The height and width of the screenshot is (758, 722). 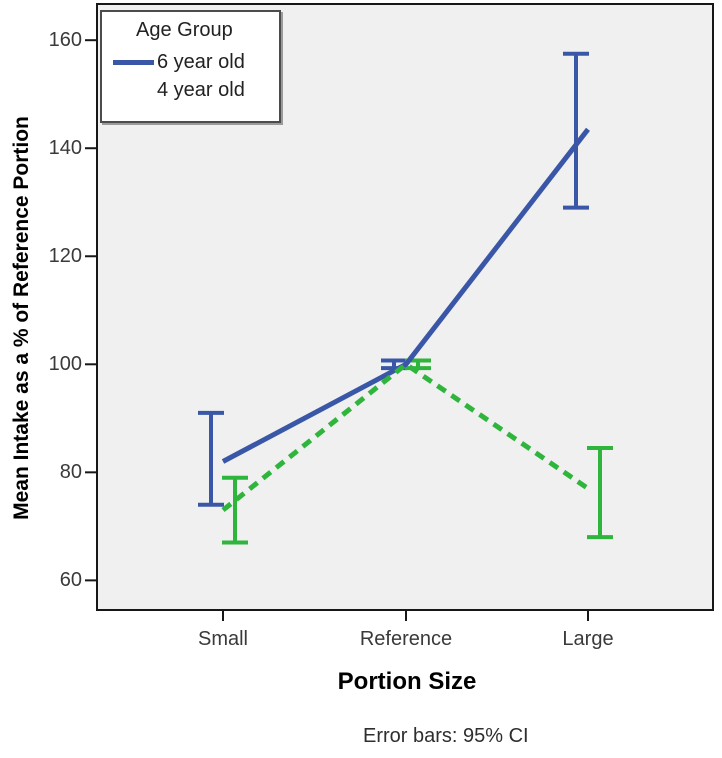 I want to click on x-tick-label: Reference, so click(x=406, y=639).